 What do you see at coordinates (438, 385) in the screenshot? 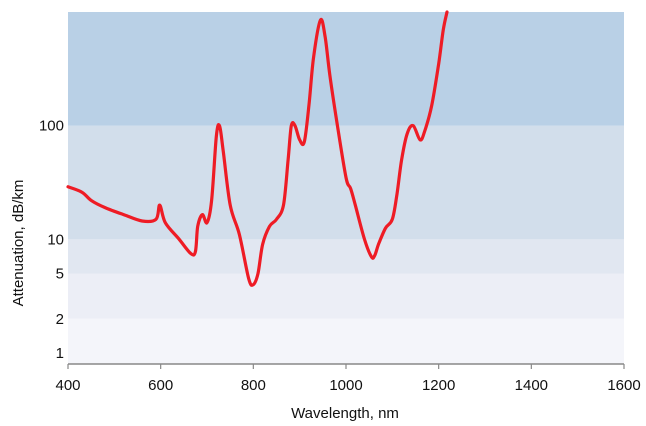
I see `x-tick-label: 1200` at bounding box center [438, 385].